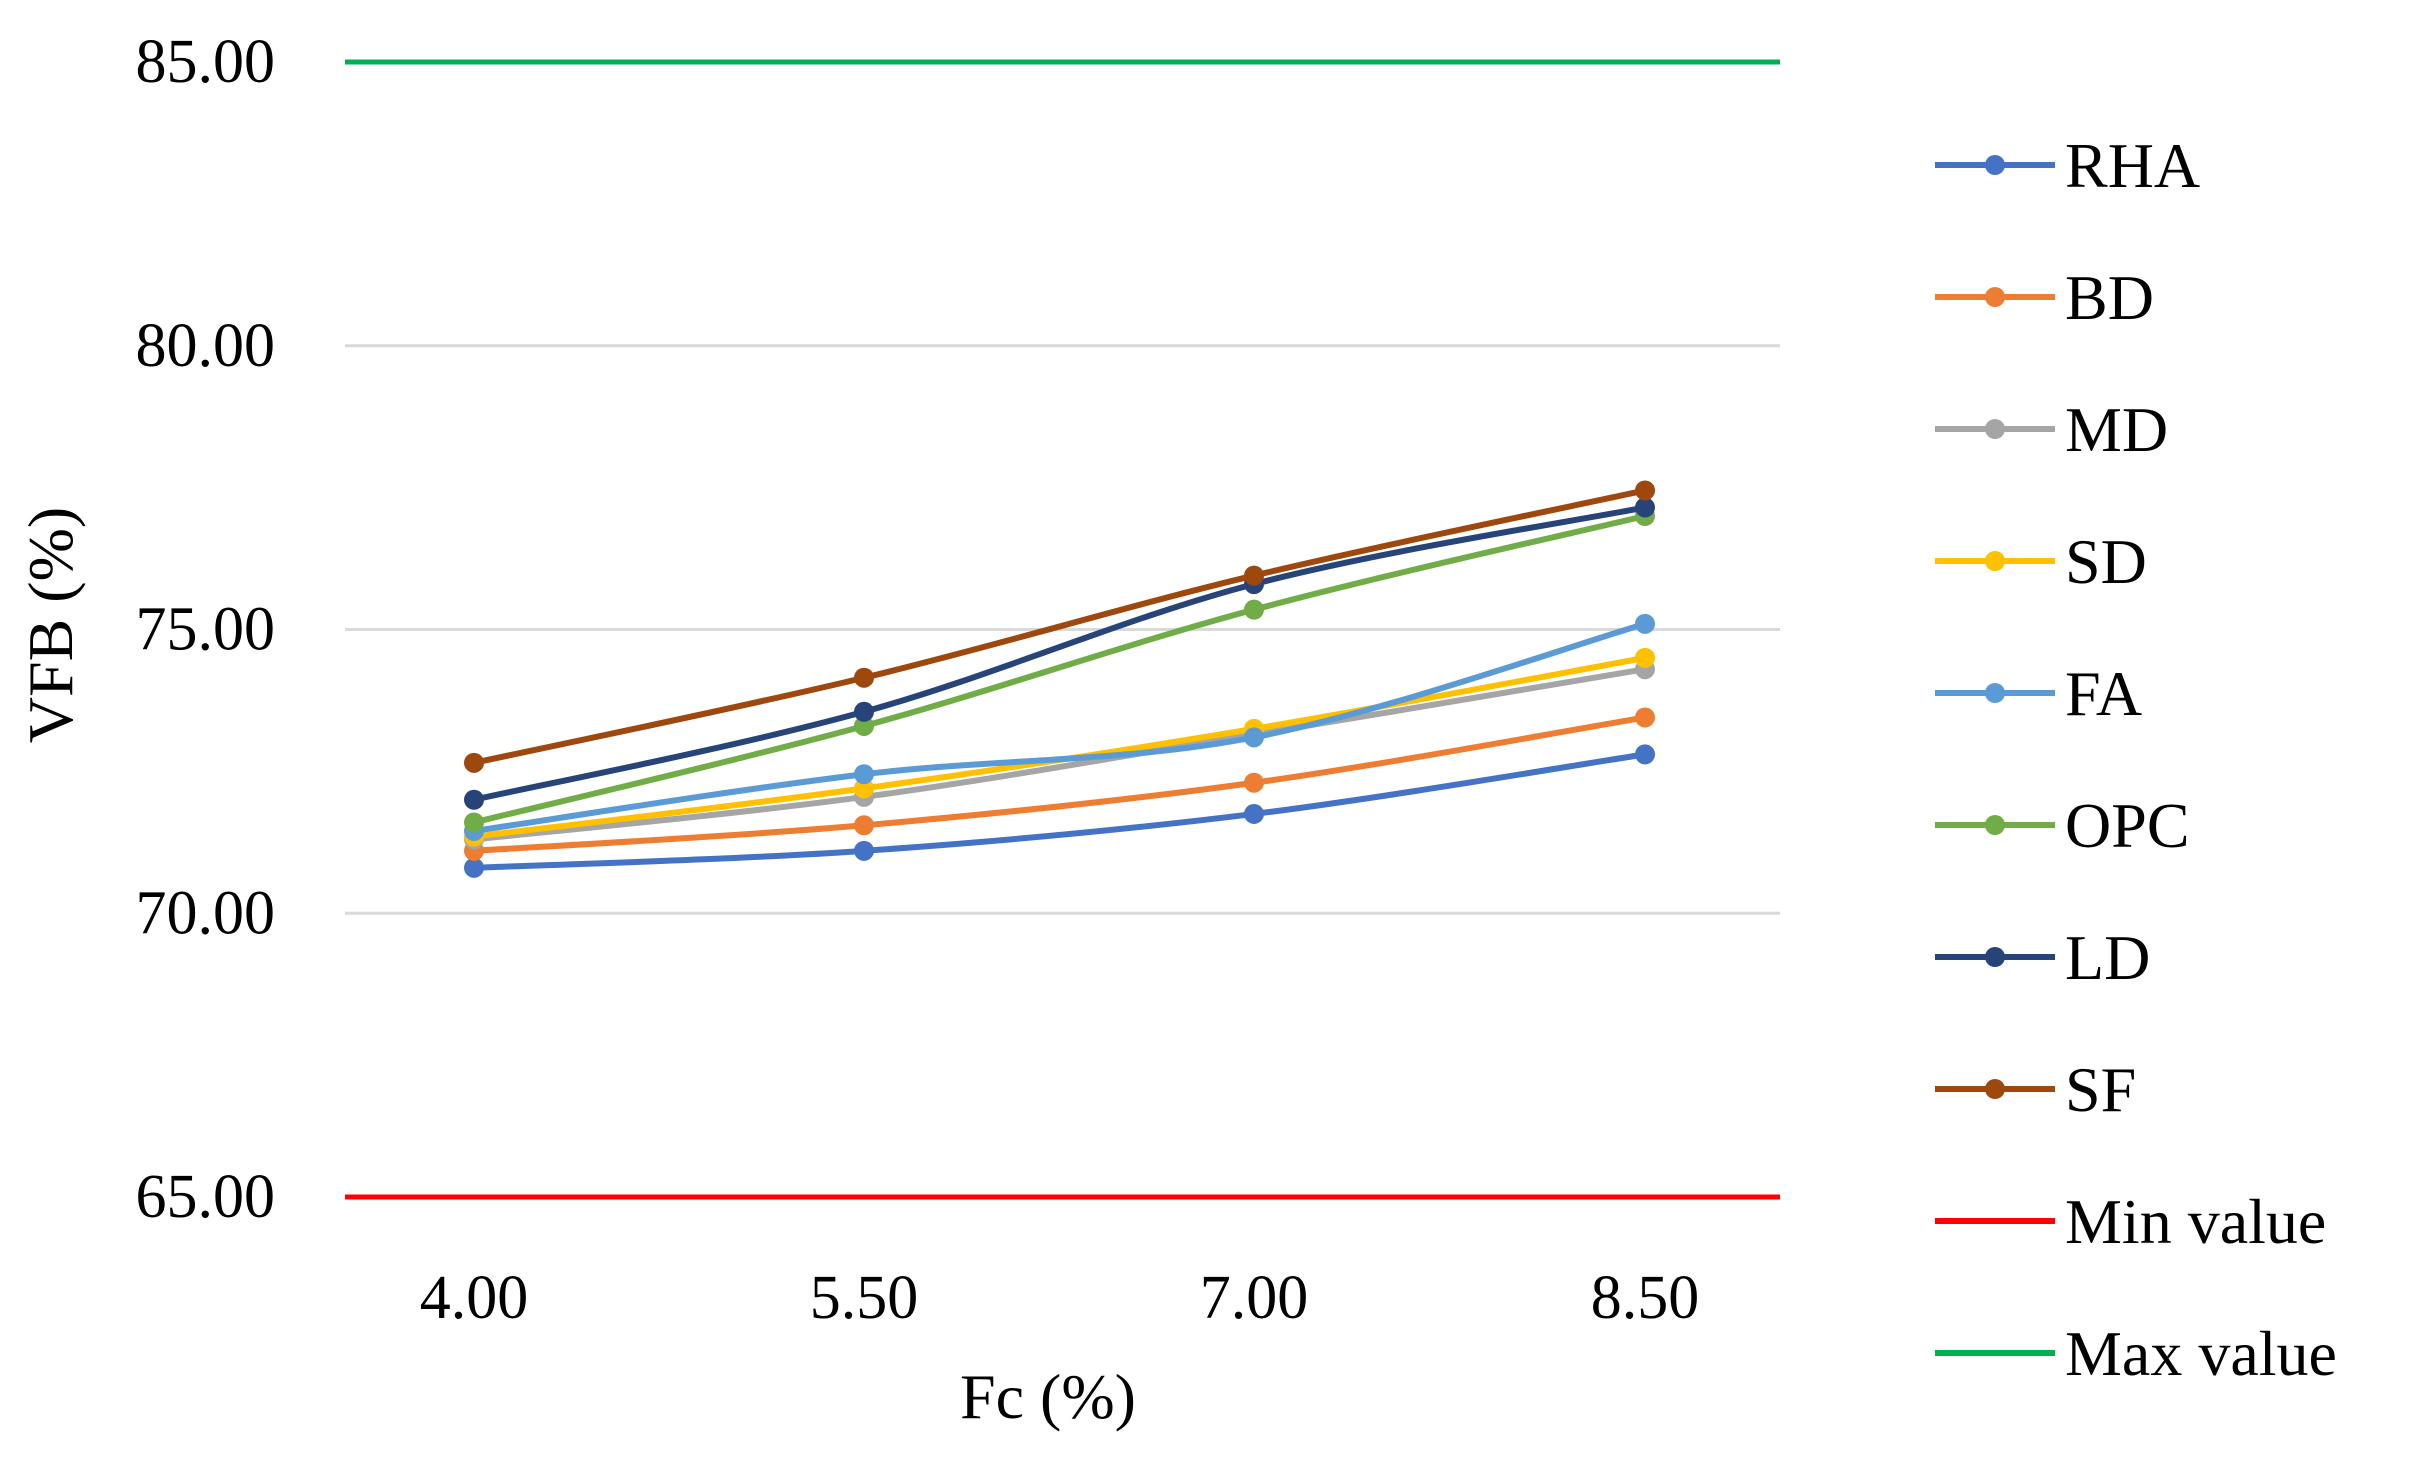 The width and height of the screenshot is (2422, 1475). What do you see at coordinates (1254, 575) in the screenshot?
I see `data-point-sf-7.00` at bounding box center [1254, 575].